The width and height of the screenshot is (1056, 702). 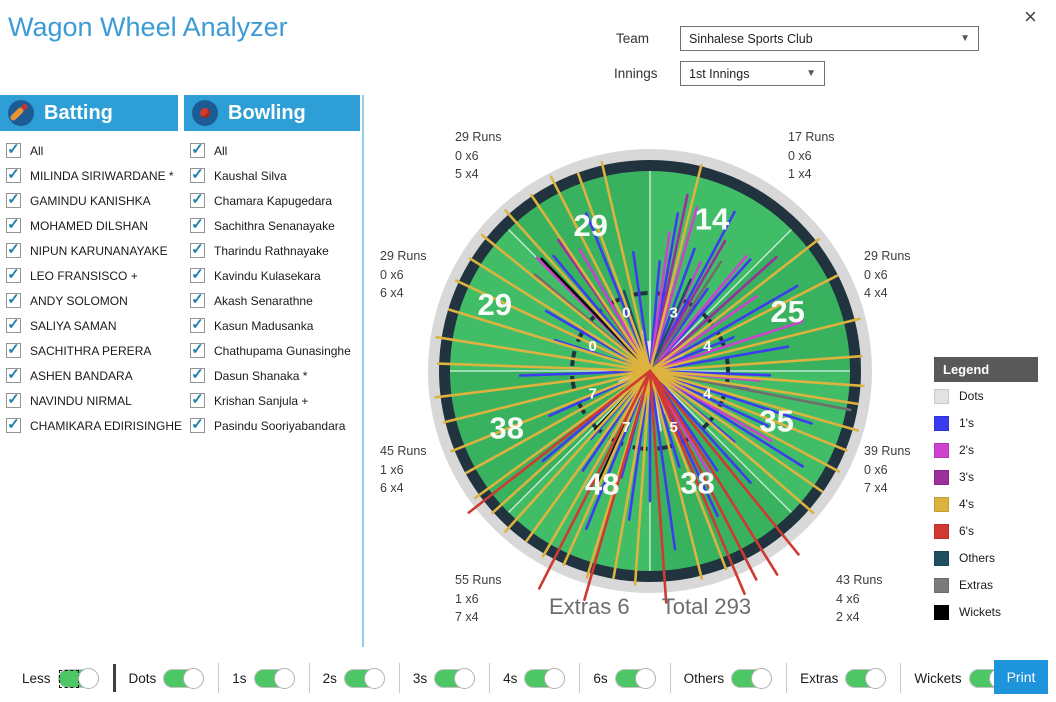 I want to click on bowling-item: ✓ Tharindu Rathnayake, so click(x=270, y=250).